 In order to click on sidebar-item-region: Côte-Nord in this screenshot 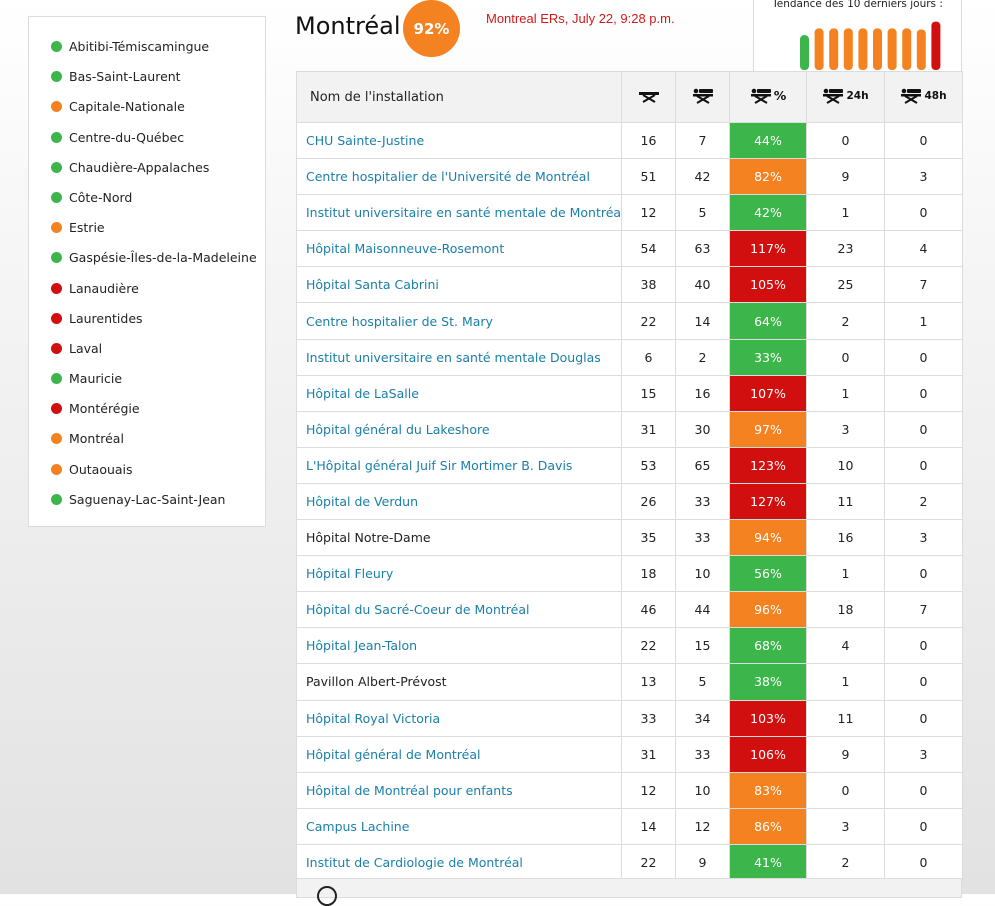, I will do `click(147, 205)`.